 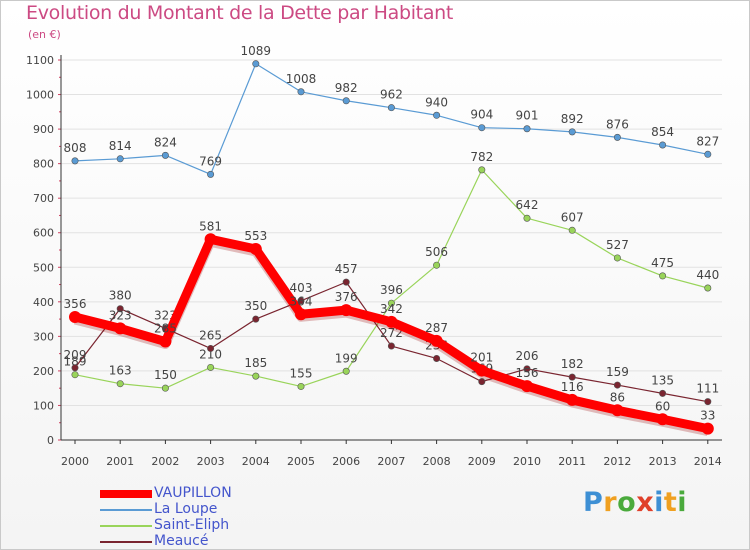 I want to click on logo-letter: r, so click(x=610, y=502).